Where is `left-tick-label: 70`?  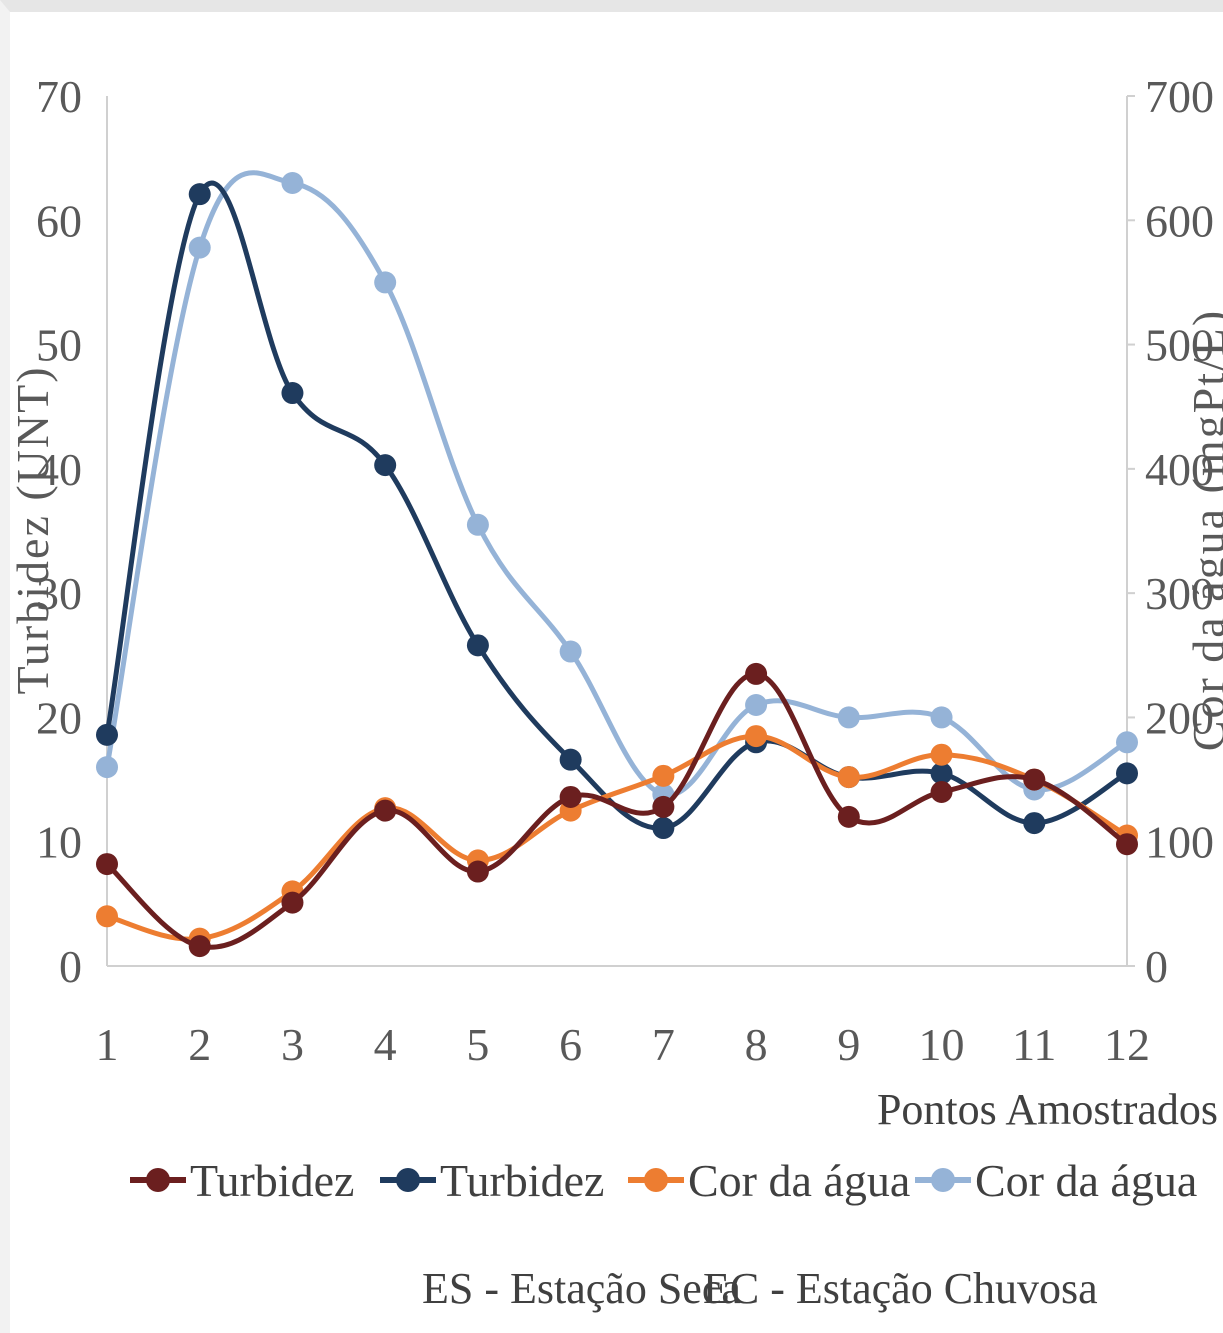 left-tick-label: 70 is located at coordinates (59, 96).